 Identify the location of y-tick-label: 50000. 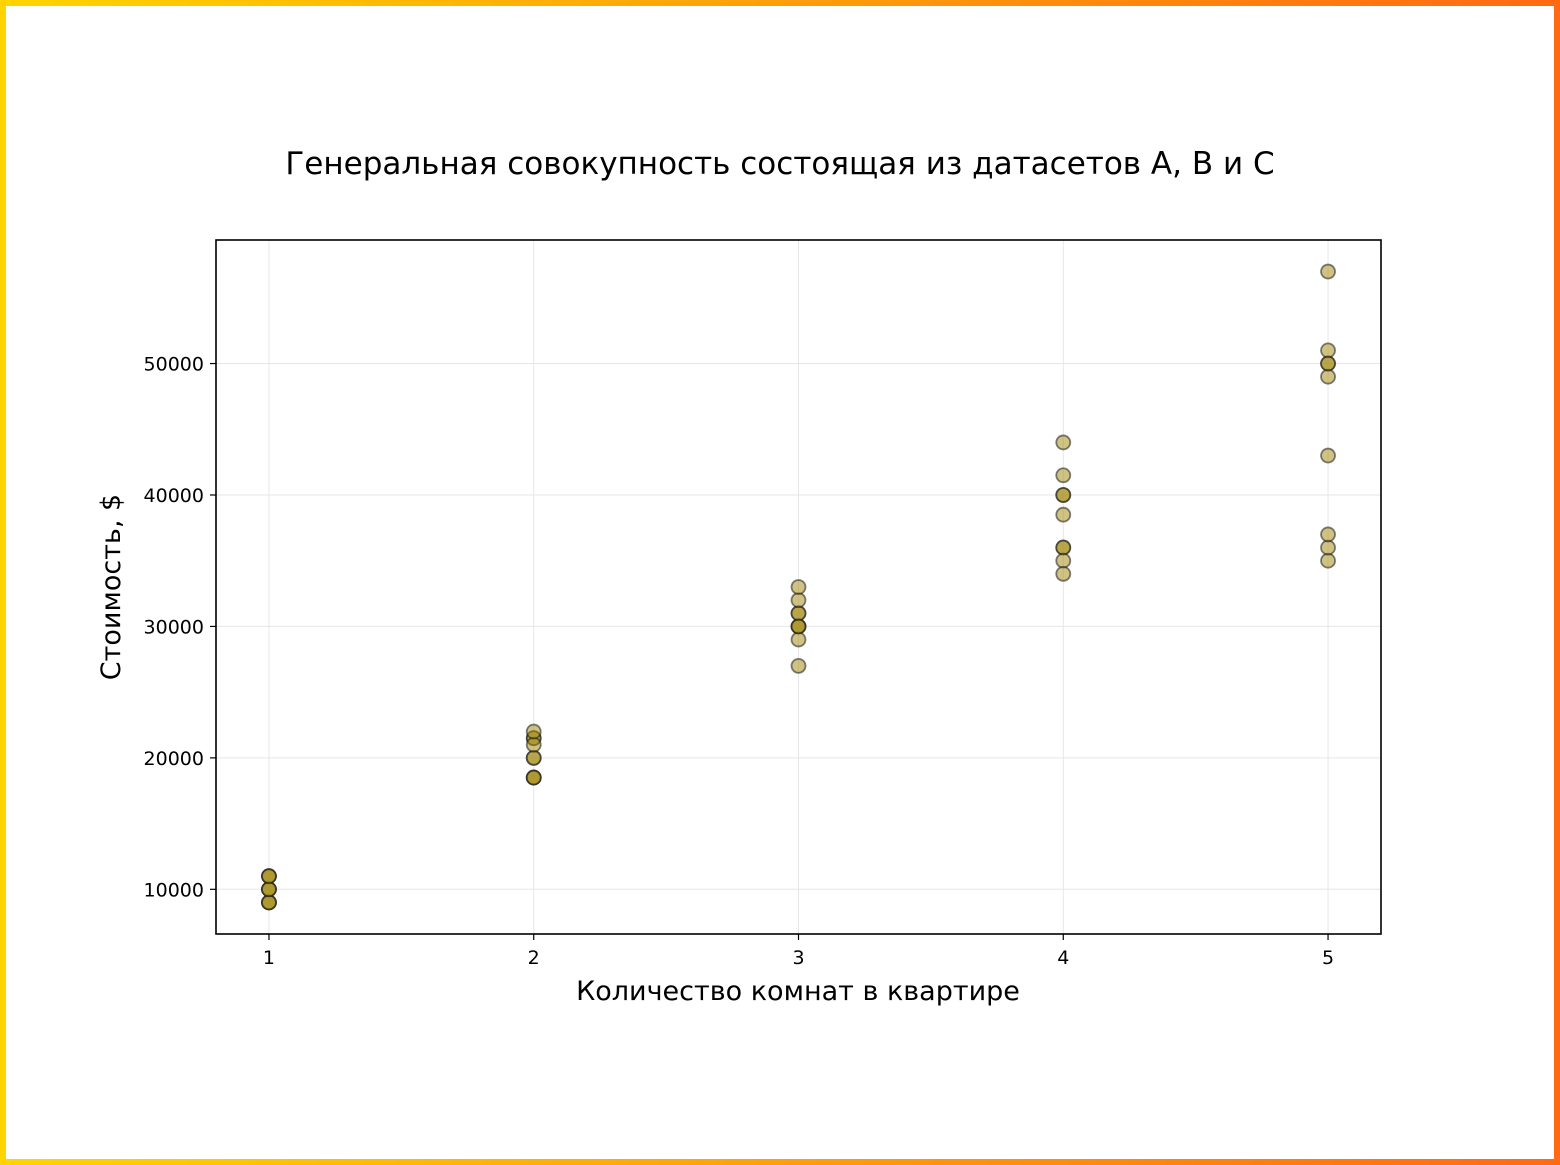
(174, 365).